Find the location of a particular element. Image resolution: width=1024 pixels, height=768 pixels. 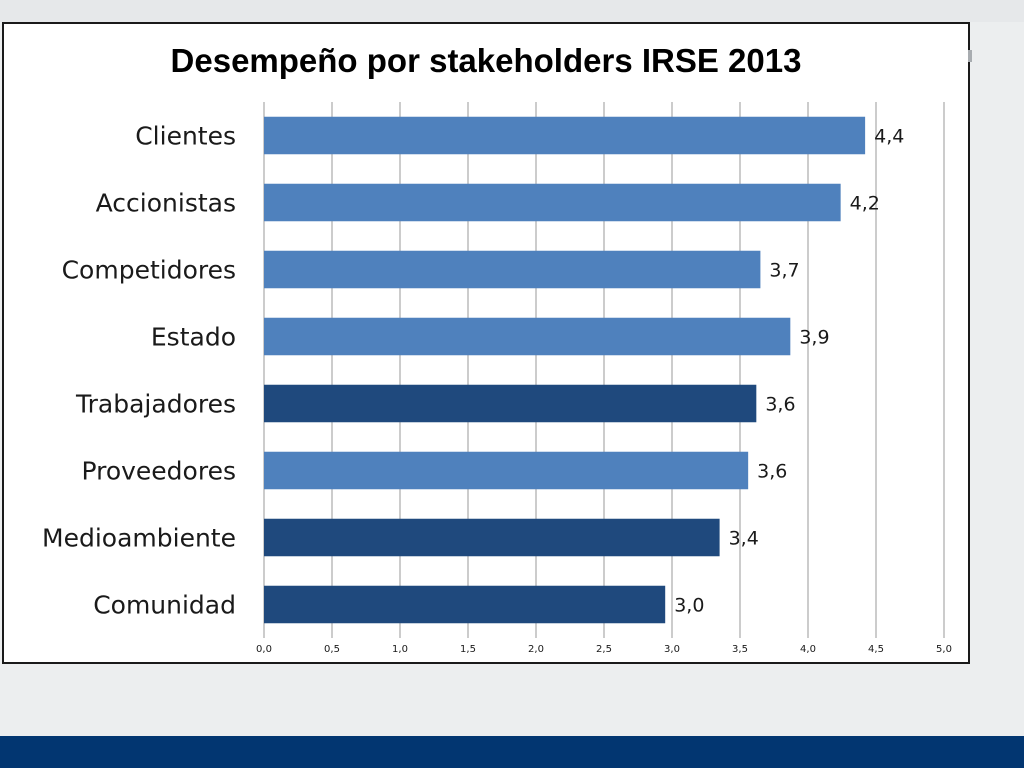

slide-top-strip is located at coordinates (512, 11).